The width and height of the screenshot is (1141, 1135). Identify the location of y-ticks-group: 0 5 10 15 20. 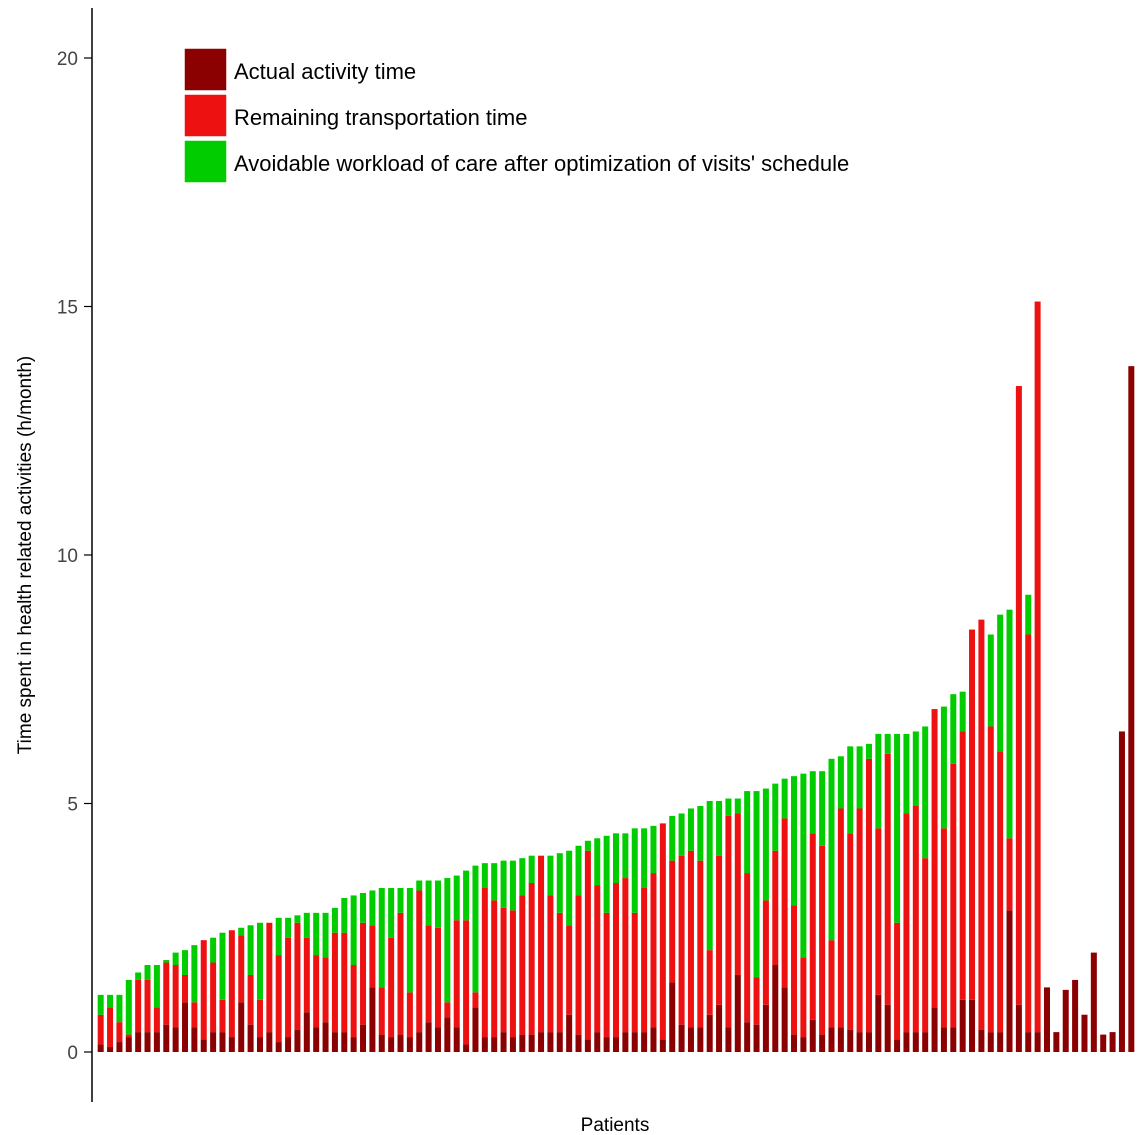
(74, 556).